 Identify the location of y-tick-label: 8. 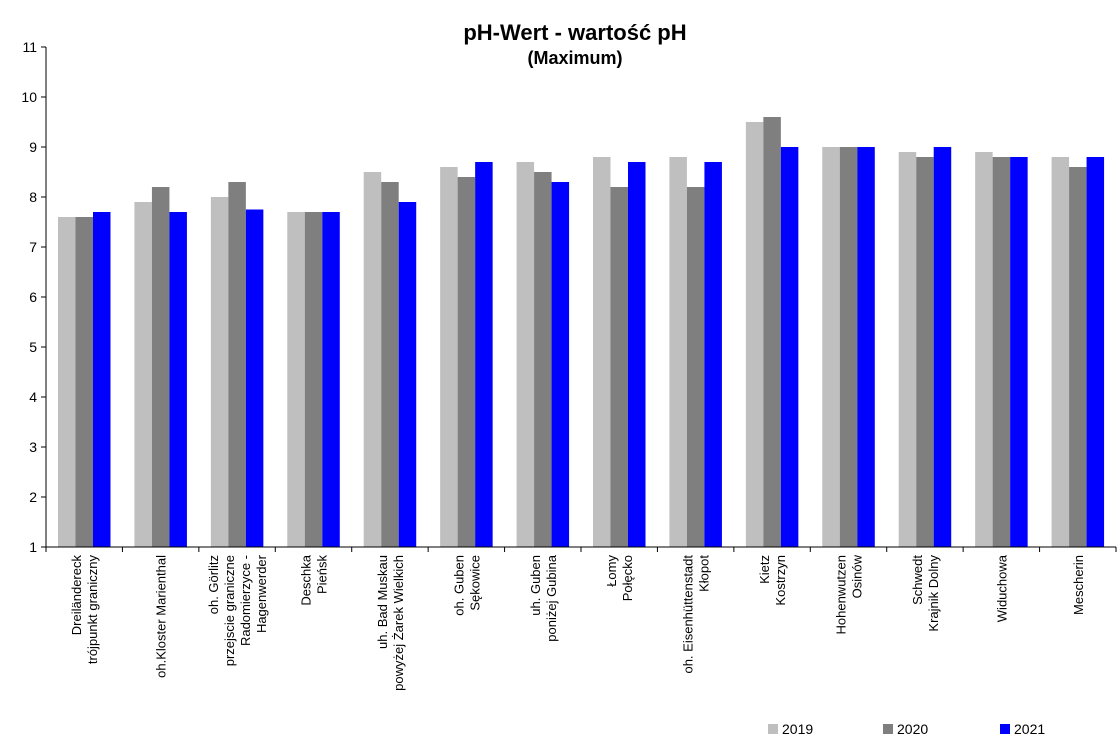
(33, 197).